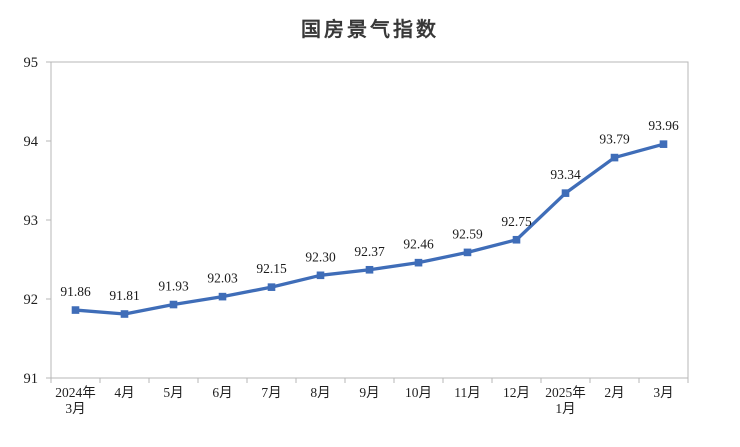 The image size is (740, 447). What do you see at coordinates (31, 300) in the screenshot?
I see `y-axis-label: 92` at bounding box center [31, 300].